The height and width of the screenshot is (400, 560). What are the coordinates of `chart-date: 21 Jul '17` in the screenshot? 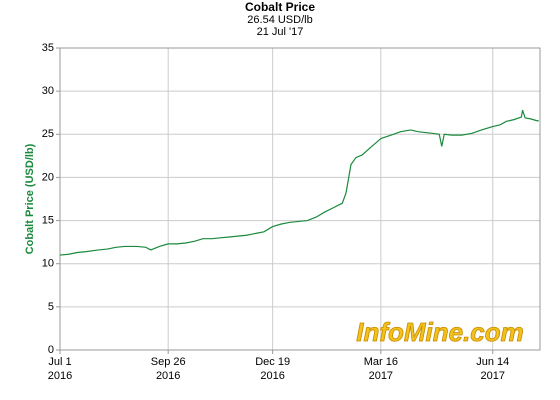 It's located at (280, 32).